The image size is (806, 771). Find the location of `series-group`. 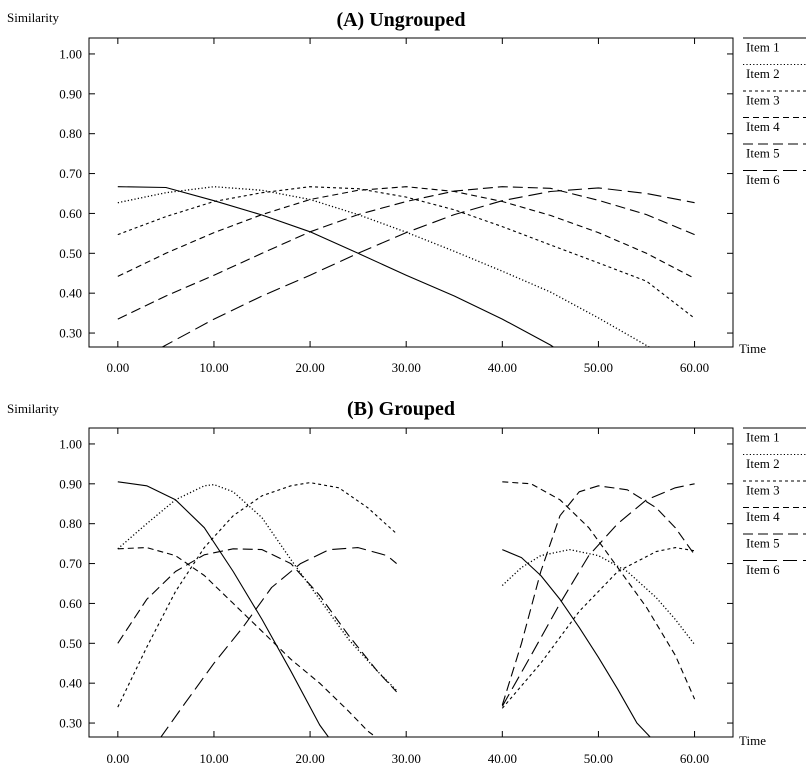

series-group is located at coordinates (406, 266).